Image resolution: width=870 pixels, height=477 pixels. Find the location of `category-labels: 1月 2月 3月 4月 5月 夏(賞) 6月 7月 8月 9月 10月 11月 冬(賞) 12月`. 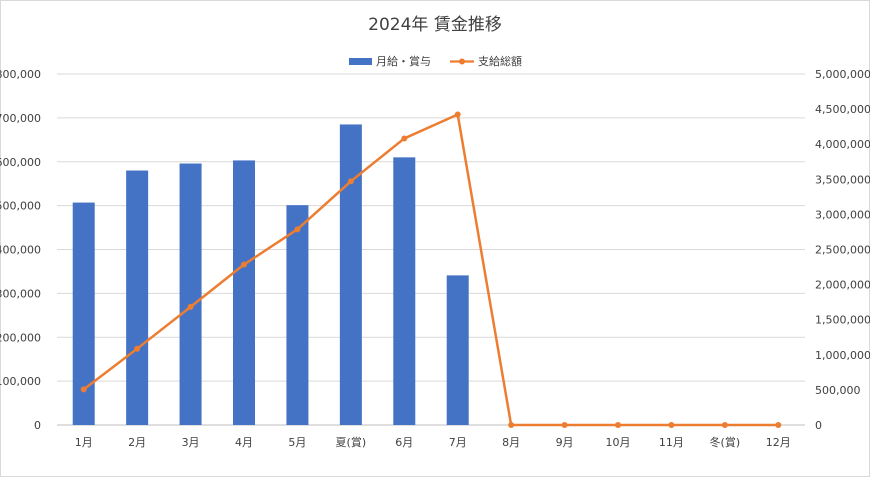

category-labels: 1月 2月 3月 4月 5月 夏(賞) 6月 7月 8月 9月 10月 11月 冬(賞) 12月 is located at coordinates (433, 442).